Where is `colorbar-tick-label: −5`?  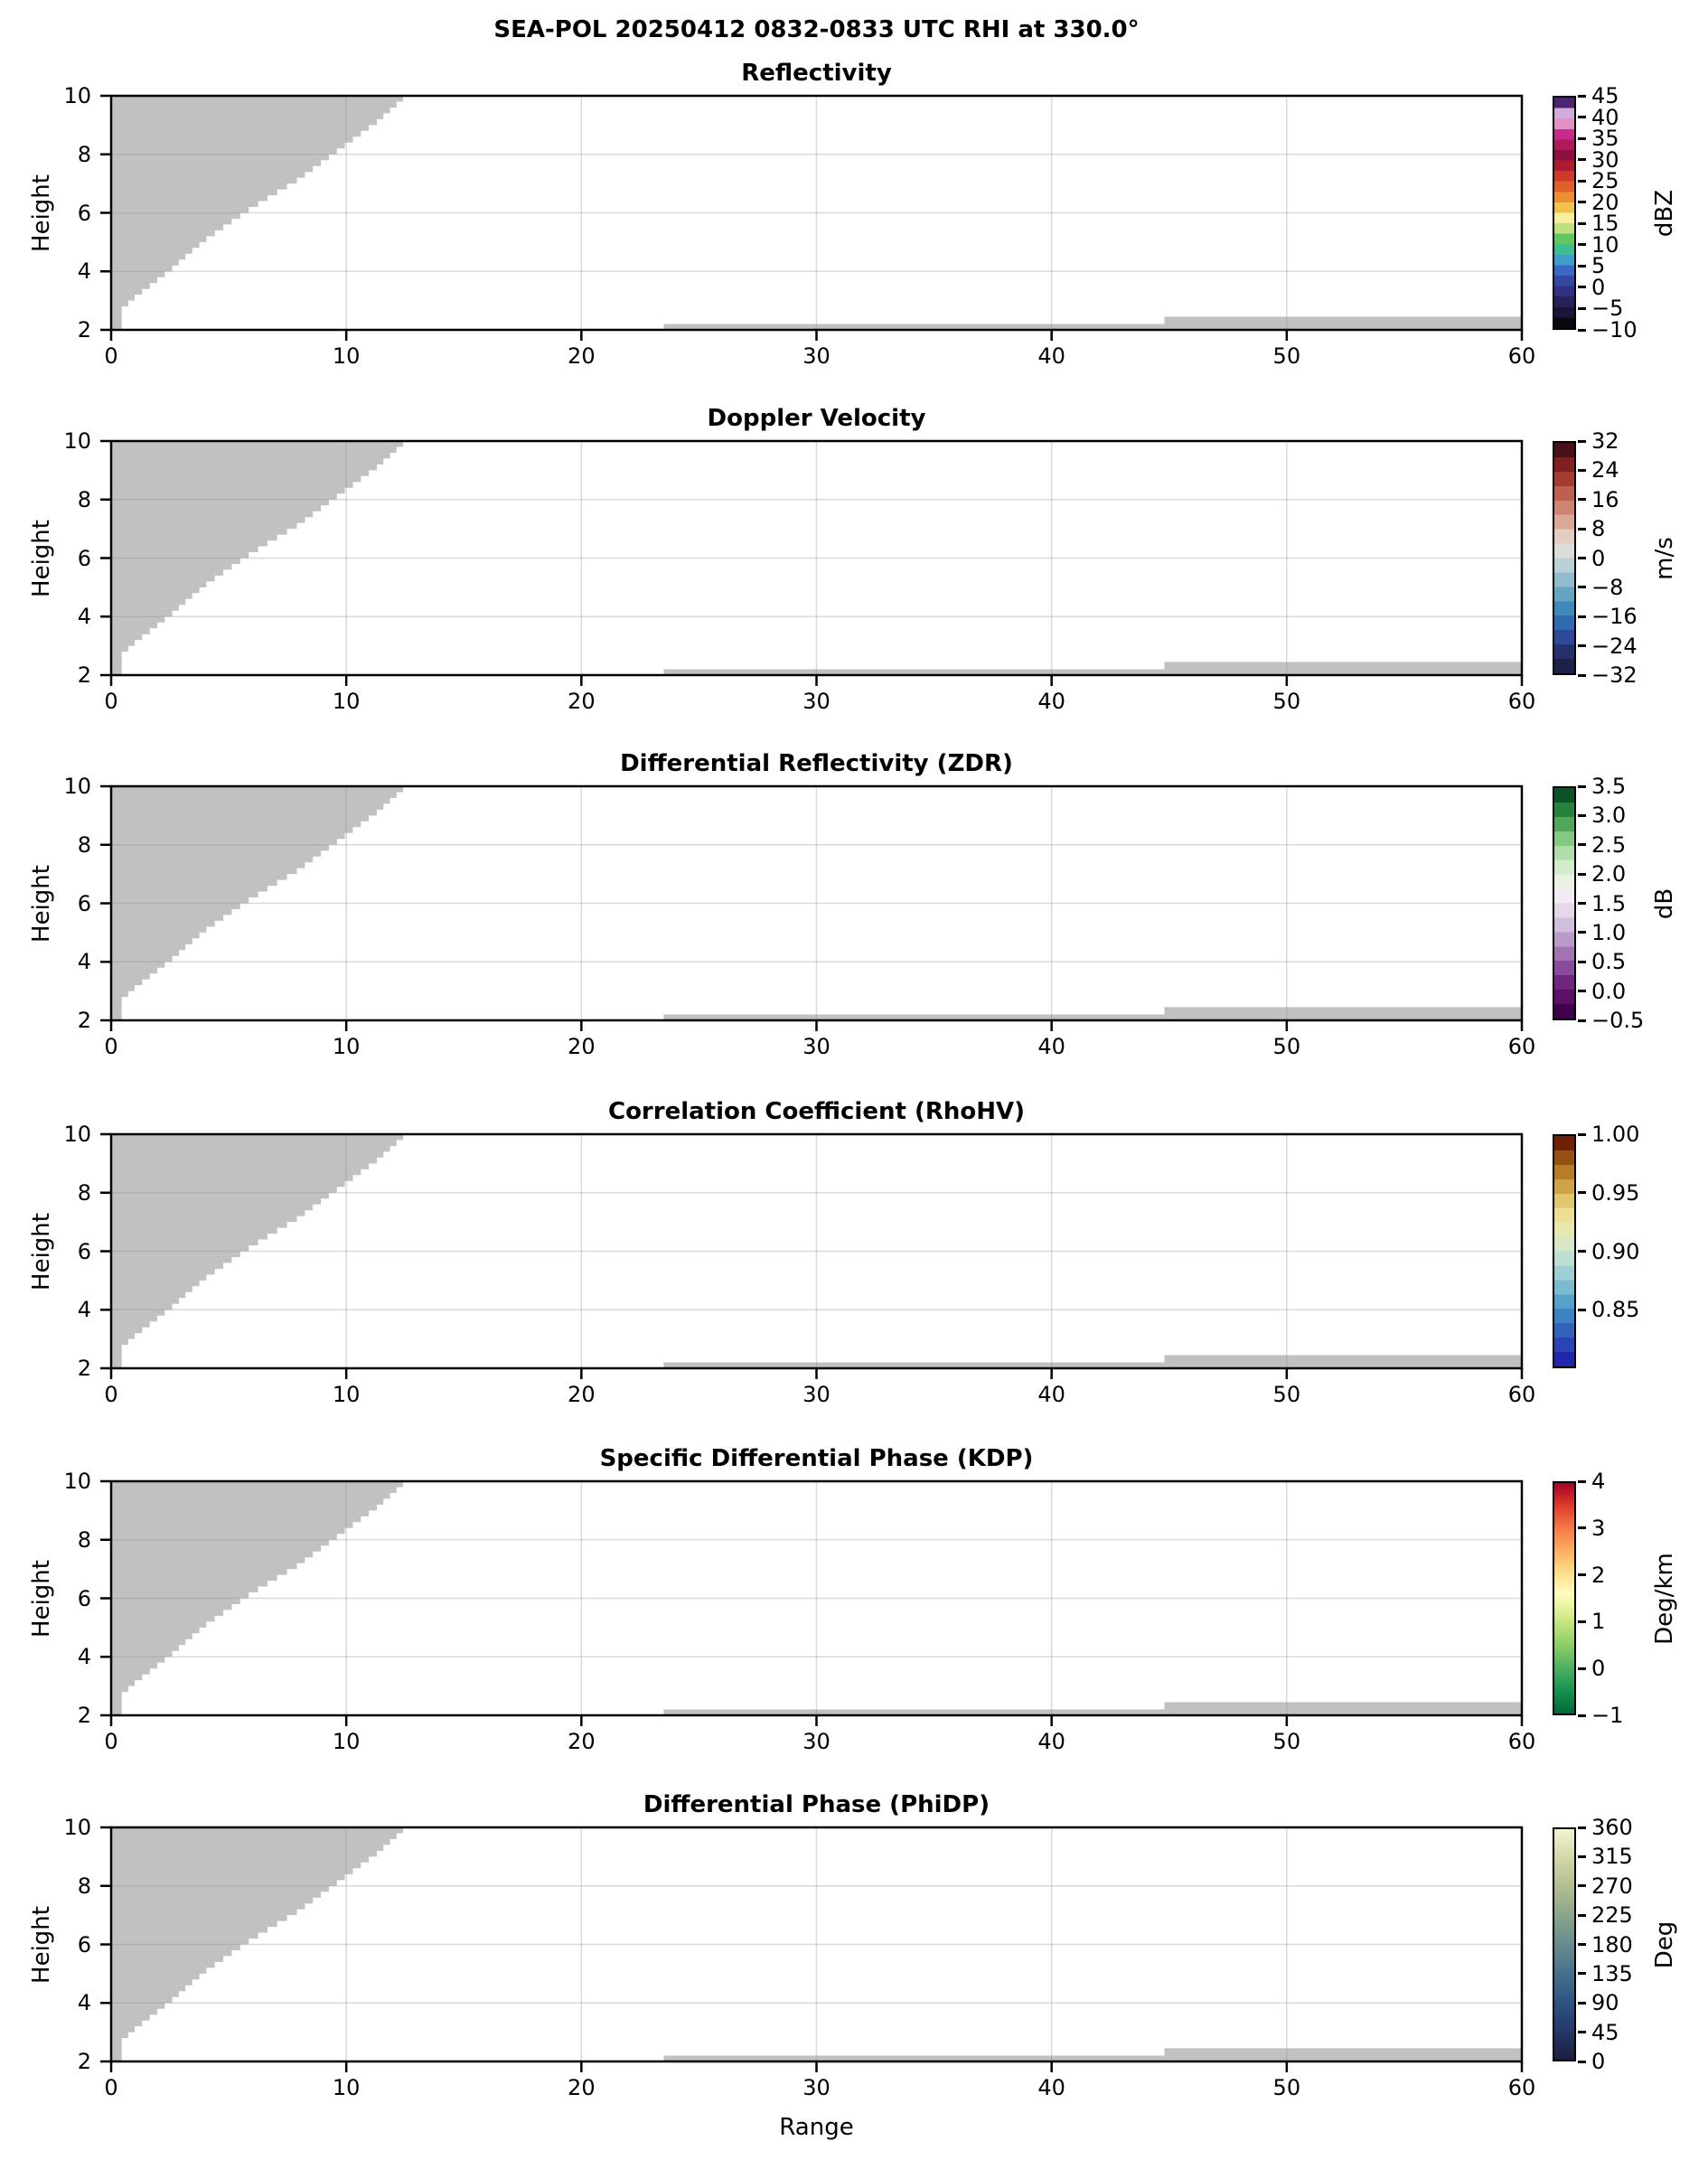
colorbar-tick-label: −5 is located at coordinates (1607, 309).